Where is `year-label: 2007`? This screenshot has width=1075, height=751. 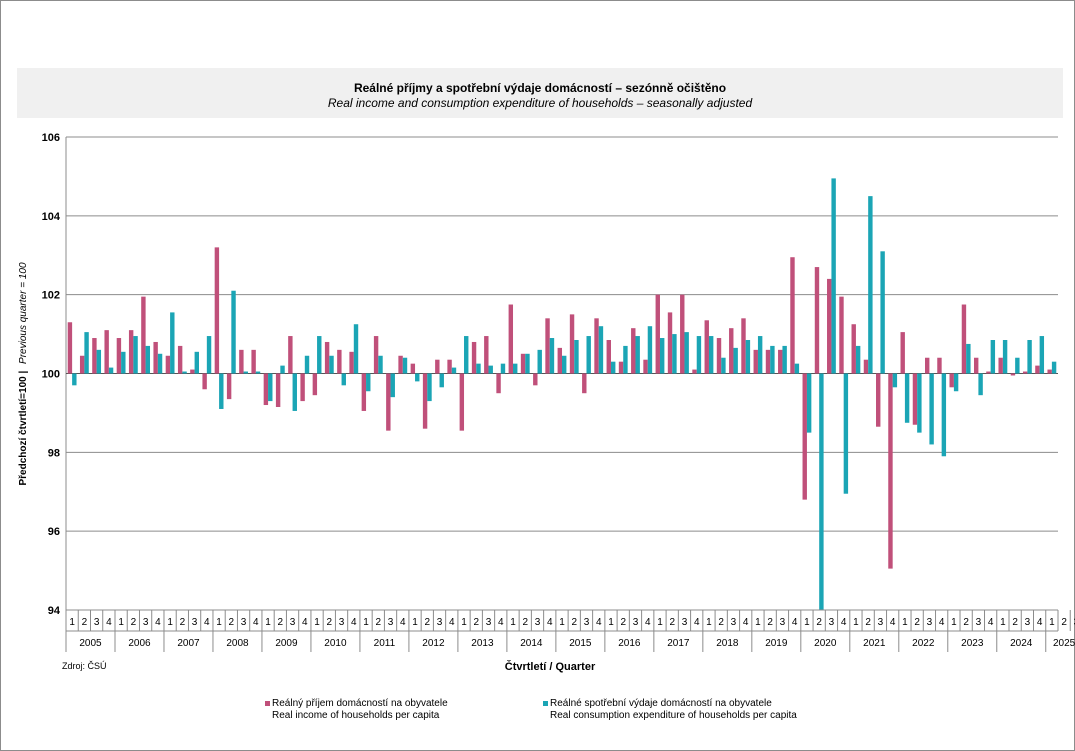 year-label: 2007 is located at coordinates (188, 643).